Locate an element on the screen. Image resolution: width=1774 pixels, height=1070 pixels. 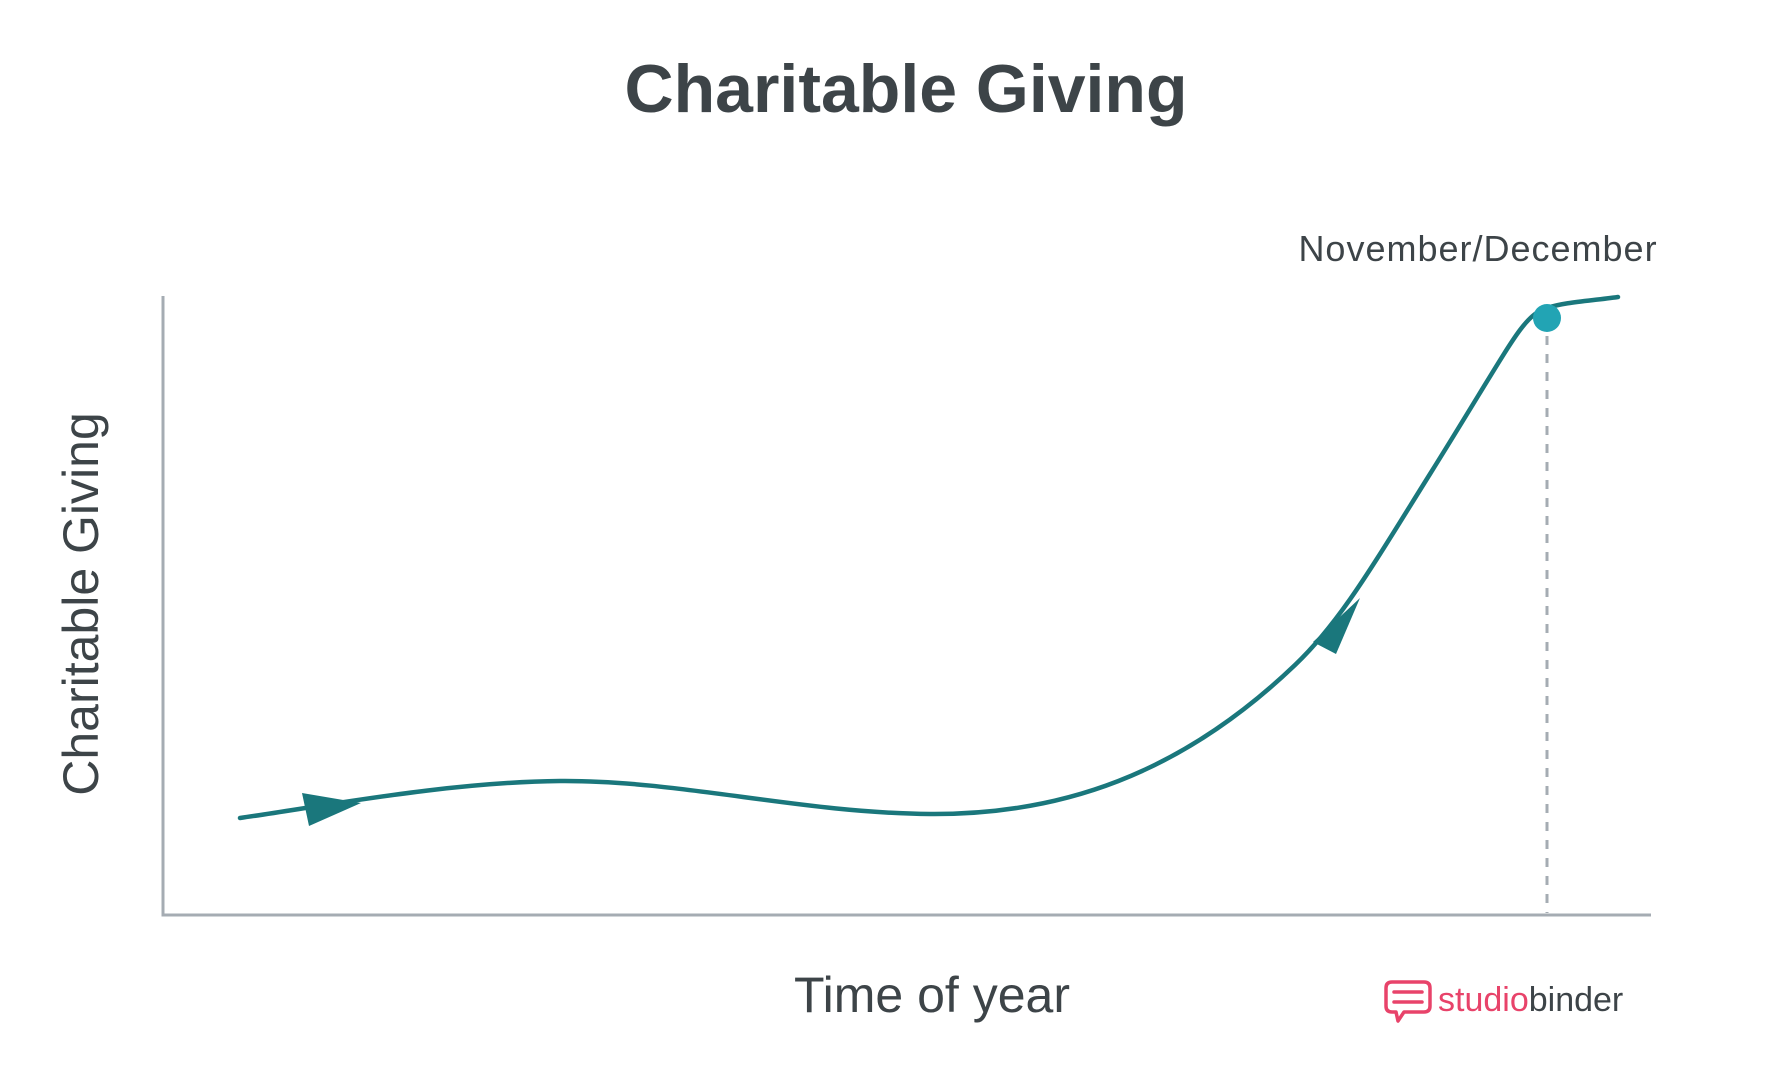
chart-title: Charitable Giving is located at coordinates (906, 89).